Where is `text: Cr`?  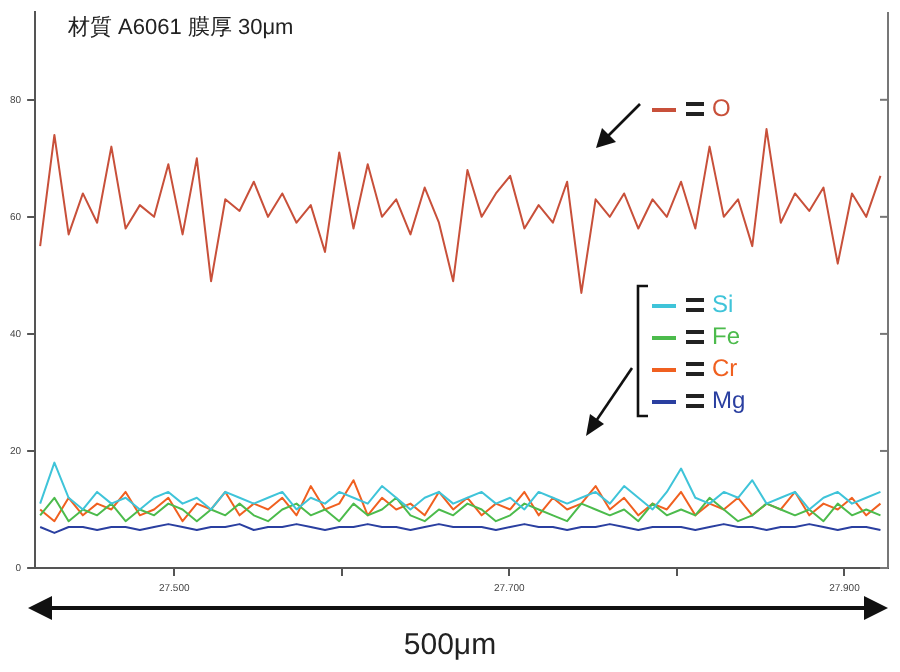 text: Cr is located at coordinates (725, 368).